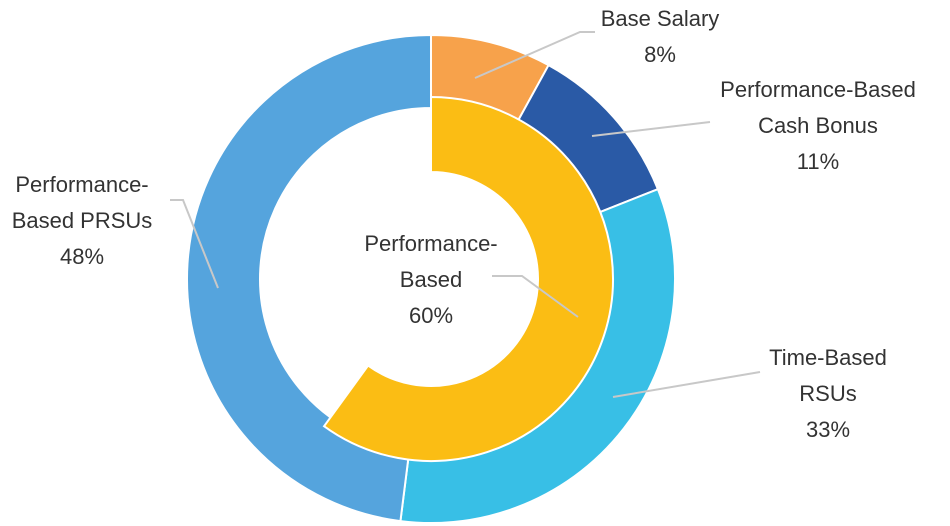 The height and width of the screenshot is (526, 950). I want to click on label-line-performance-based-prsus: Performance-, so click(81, 184).